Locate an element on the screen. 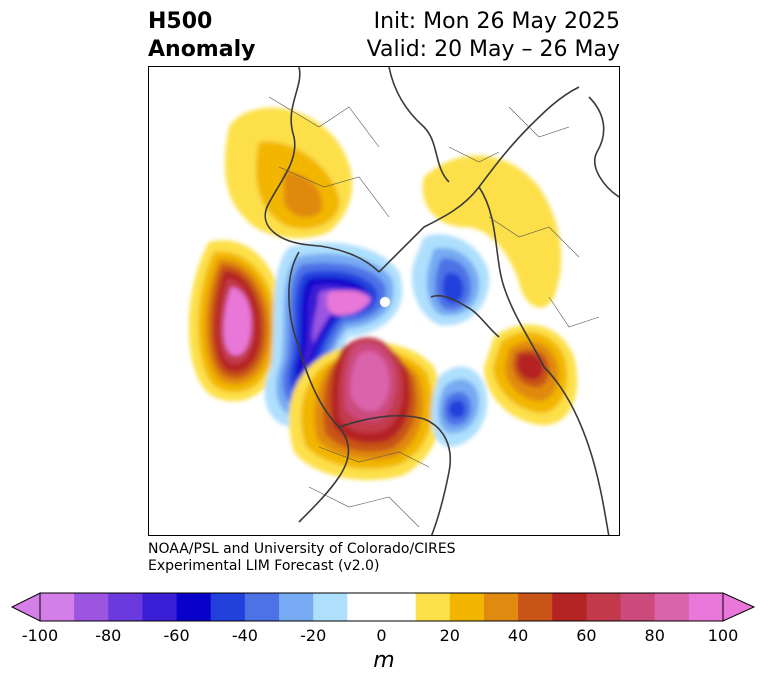 Image resolution: width=768 pixels, height=686 pixels. credit-line-2: Experimental LIM Forecast (v2.0) is located at coordinates (264, 566).